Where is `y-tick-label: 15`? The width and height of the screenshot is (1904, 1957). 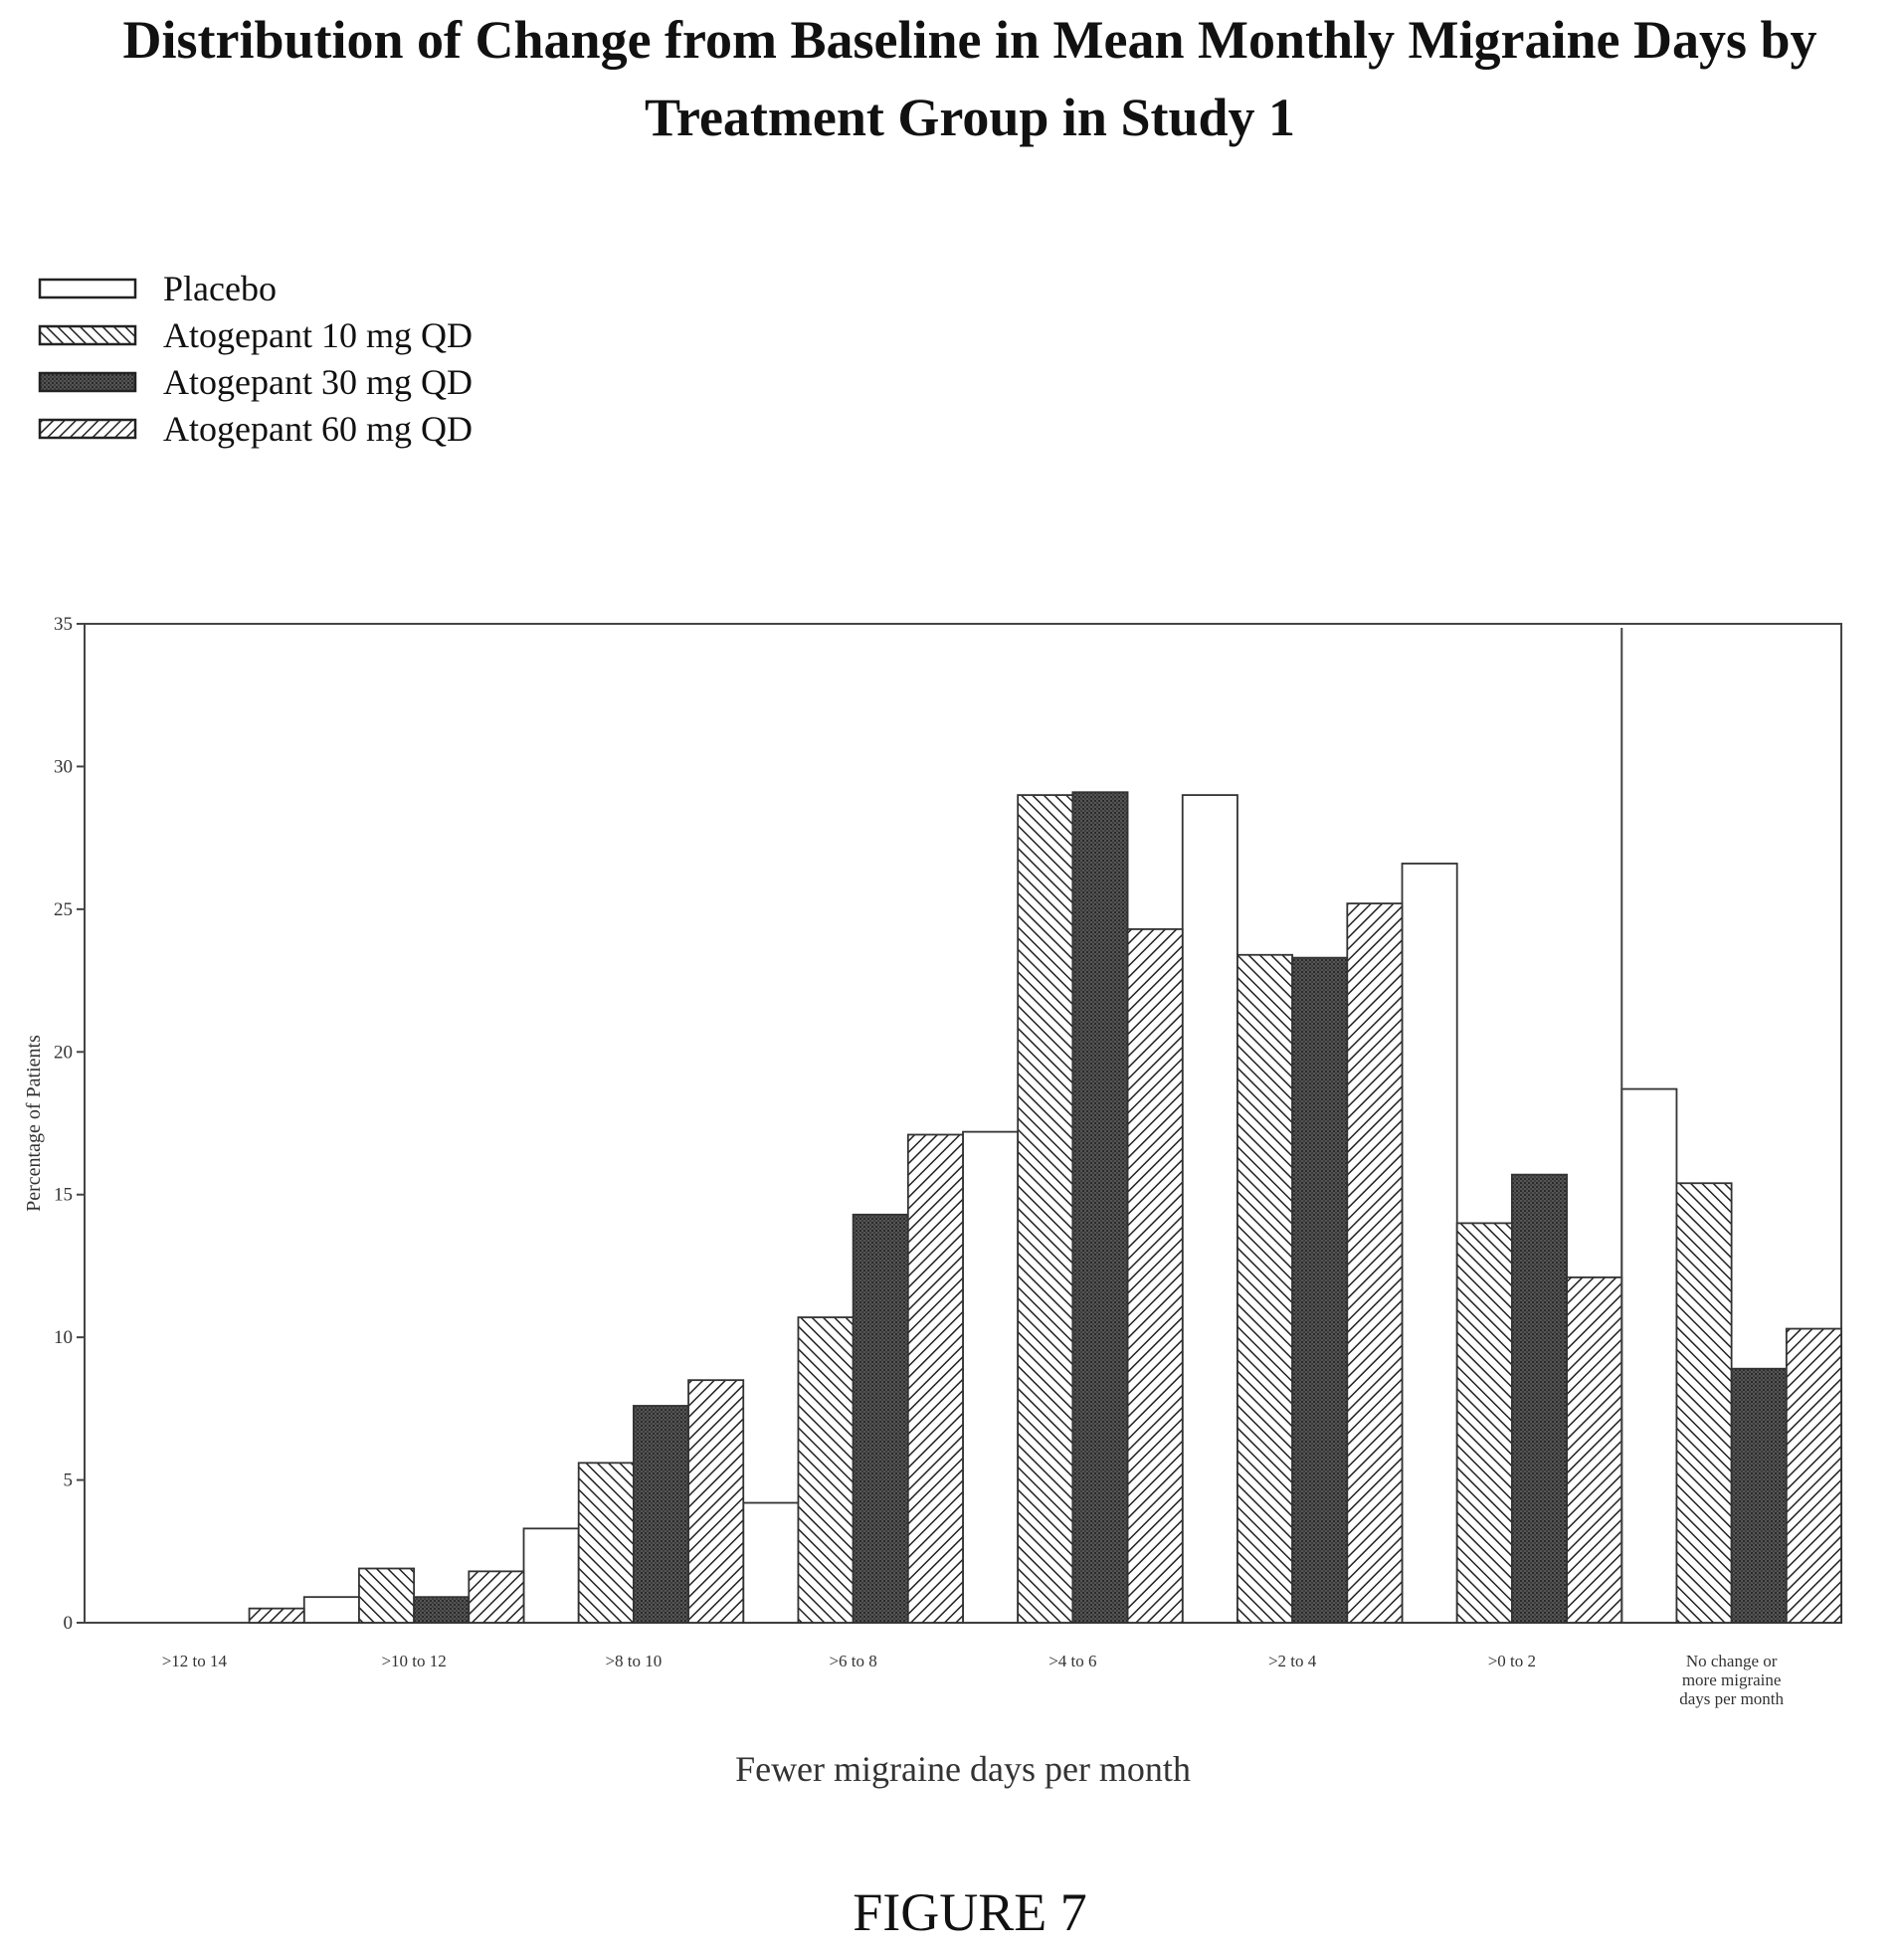
y-tick-label: 15 is located at coordinates (63, 1196).